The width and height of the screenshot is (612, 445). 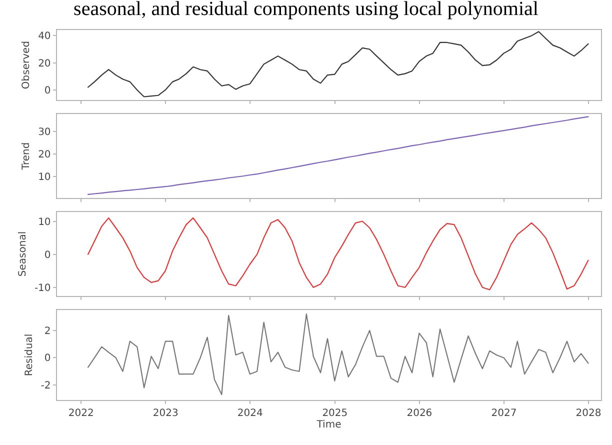 I want to click on x-tick-label: 2027, so click(x=504, y=414).